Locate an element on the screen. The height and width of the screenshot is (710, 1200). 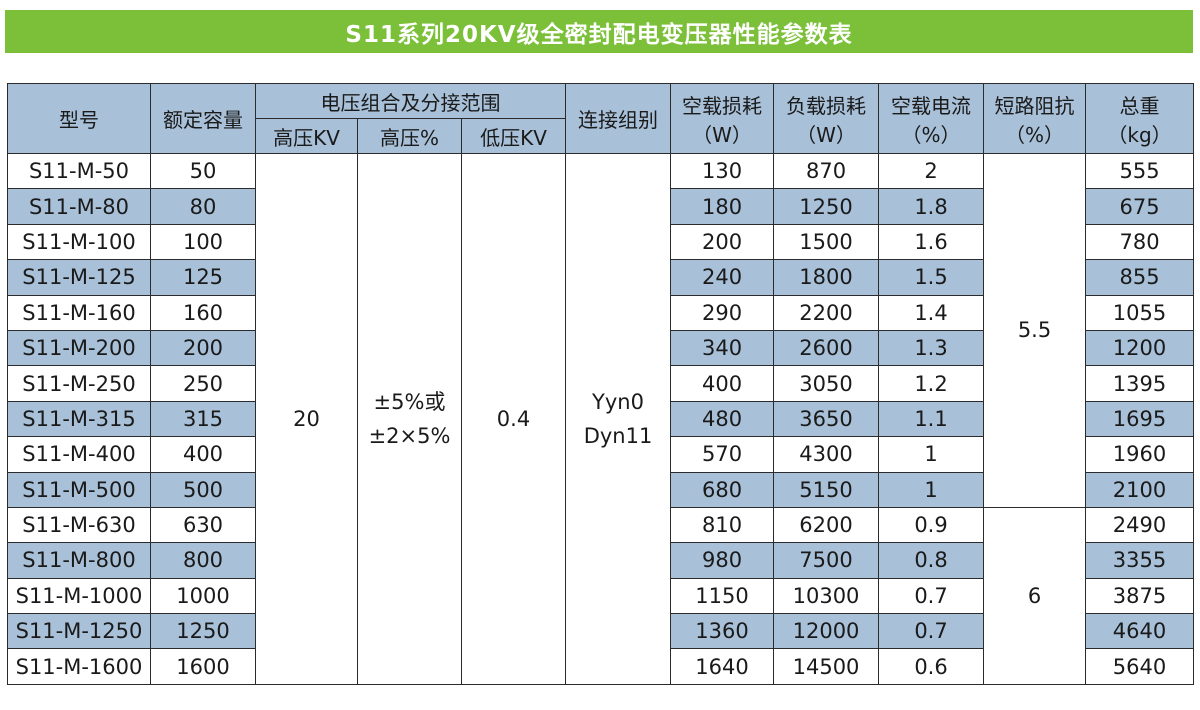
cell-noload-current: 1.1 is located at coordinates (931, 419).